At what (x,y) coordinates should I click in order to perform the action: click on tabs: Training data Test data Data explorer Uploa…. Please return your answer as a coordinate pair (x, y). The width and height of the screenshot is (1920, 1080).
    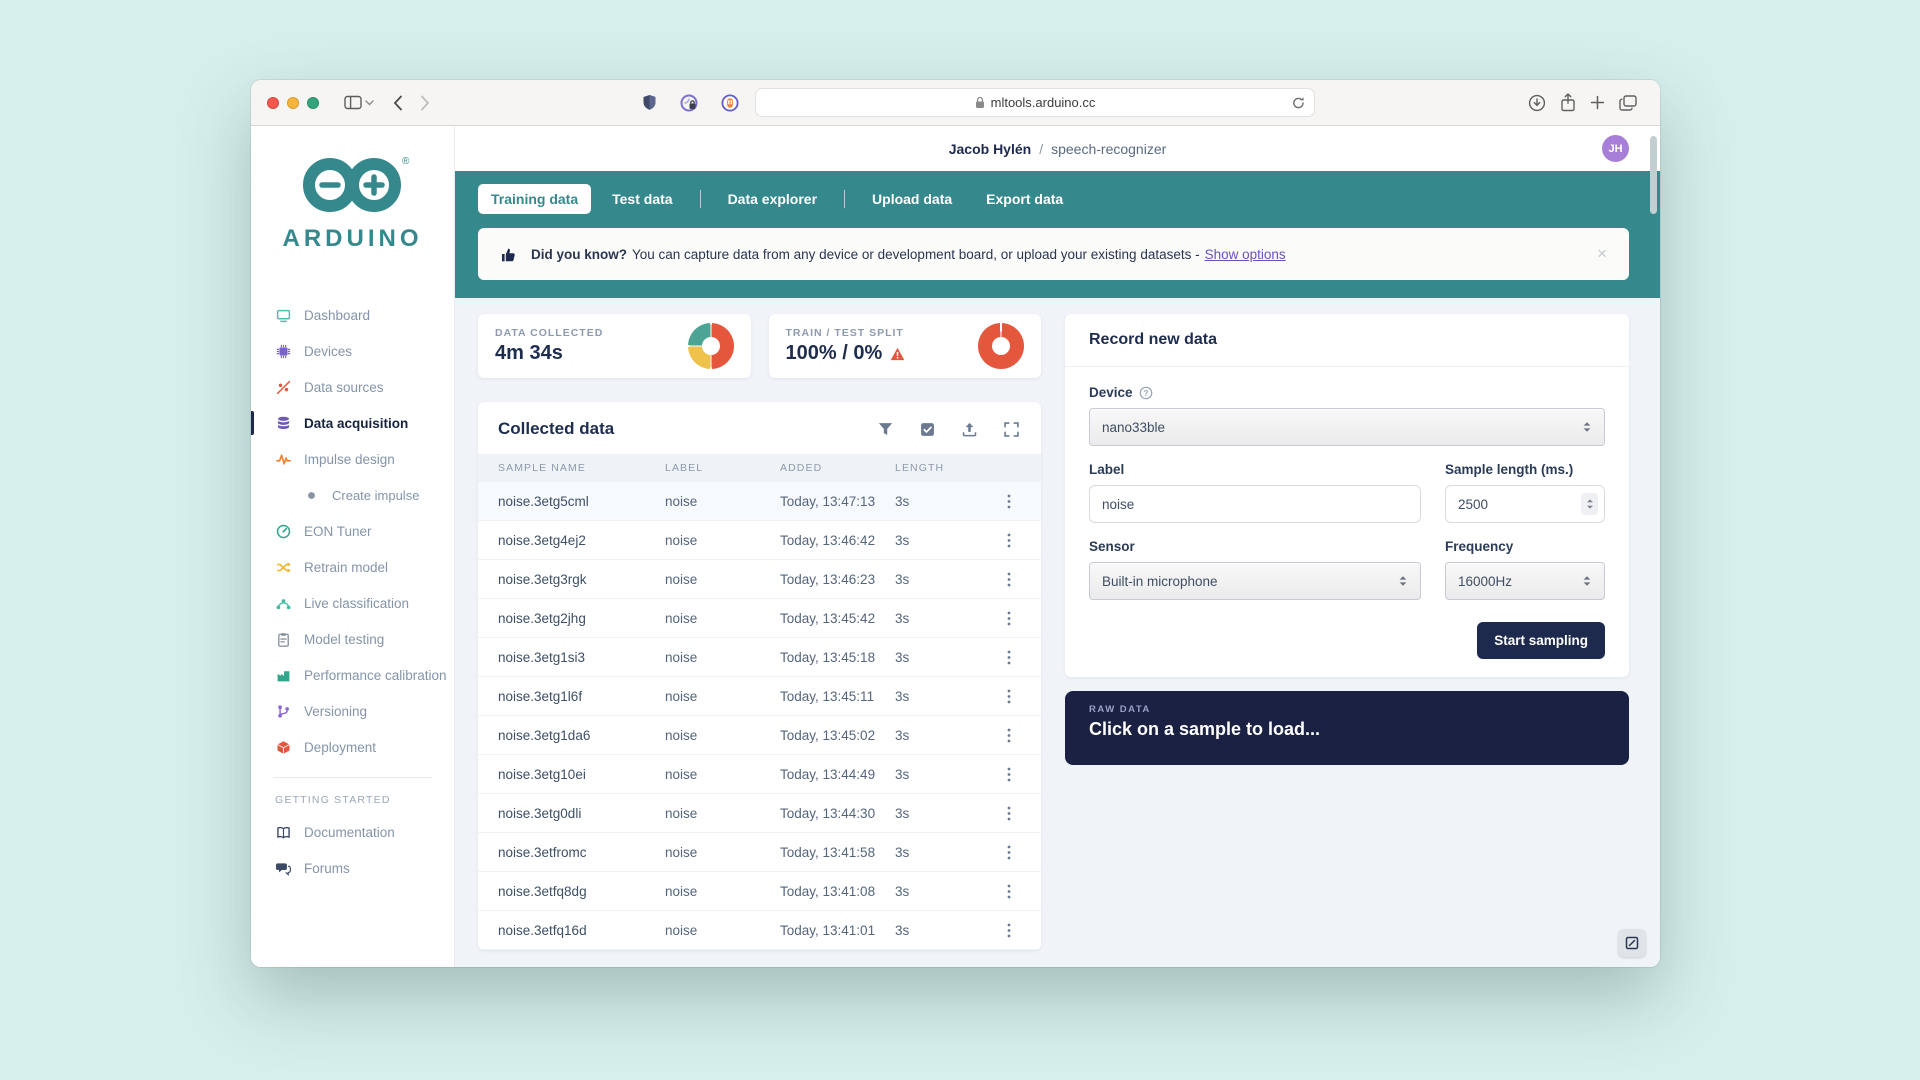
    Looking at the image, I should click on (1053, 199).